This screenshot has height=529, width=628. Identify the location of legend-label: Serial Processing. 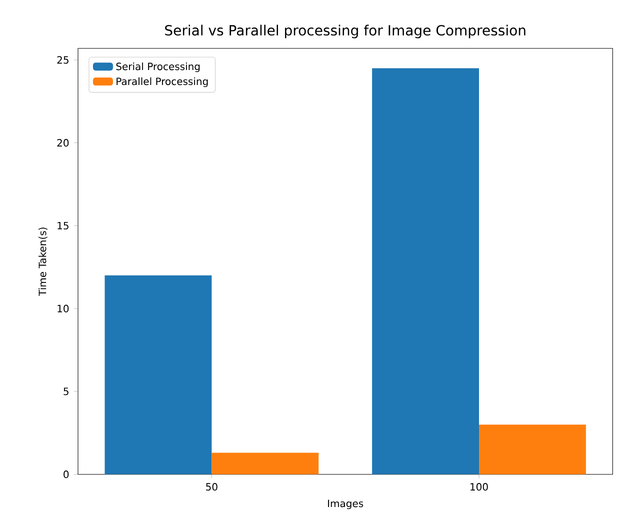
(158, 67).